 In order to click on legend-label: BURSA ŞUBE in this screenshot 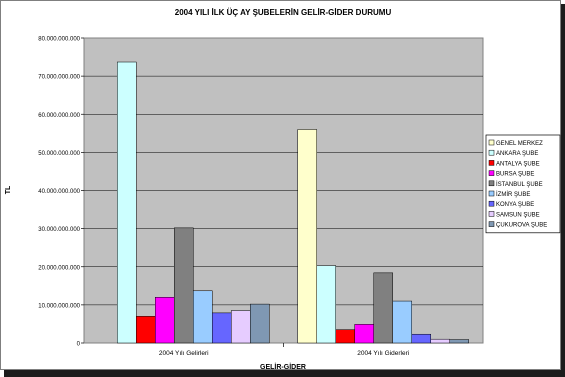, I will do `click(515, 175)`.